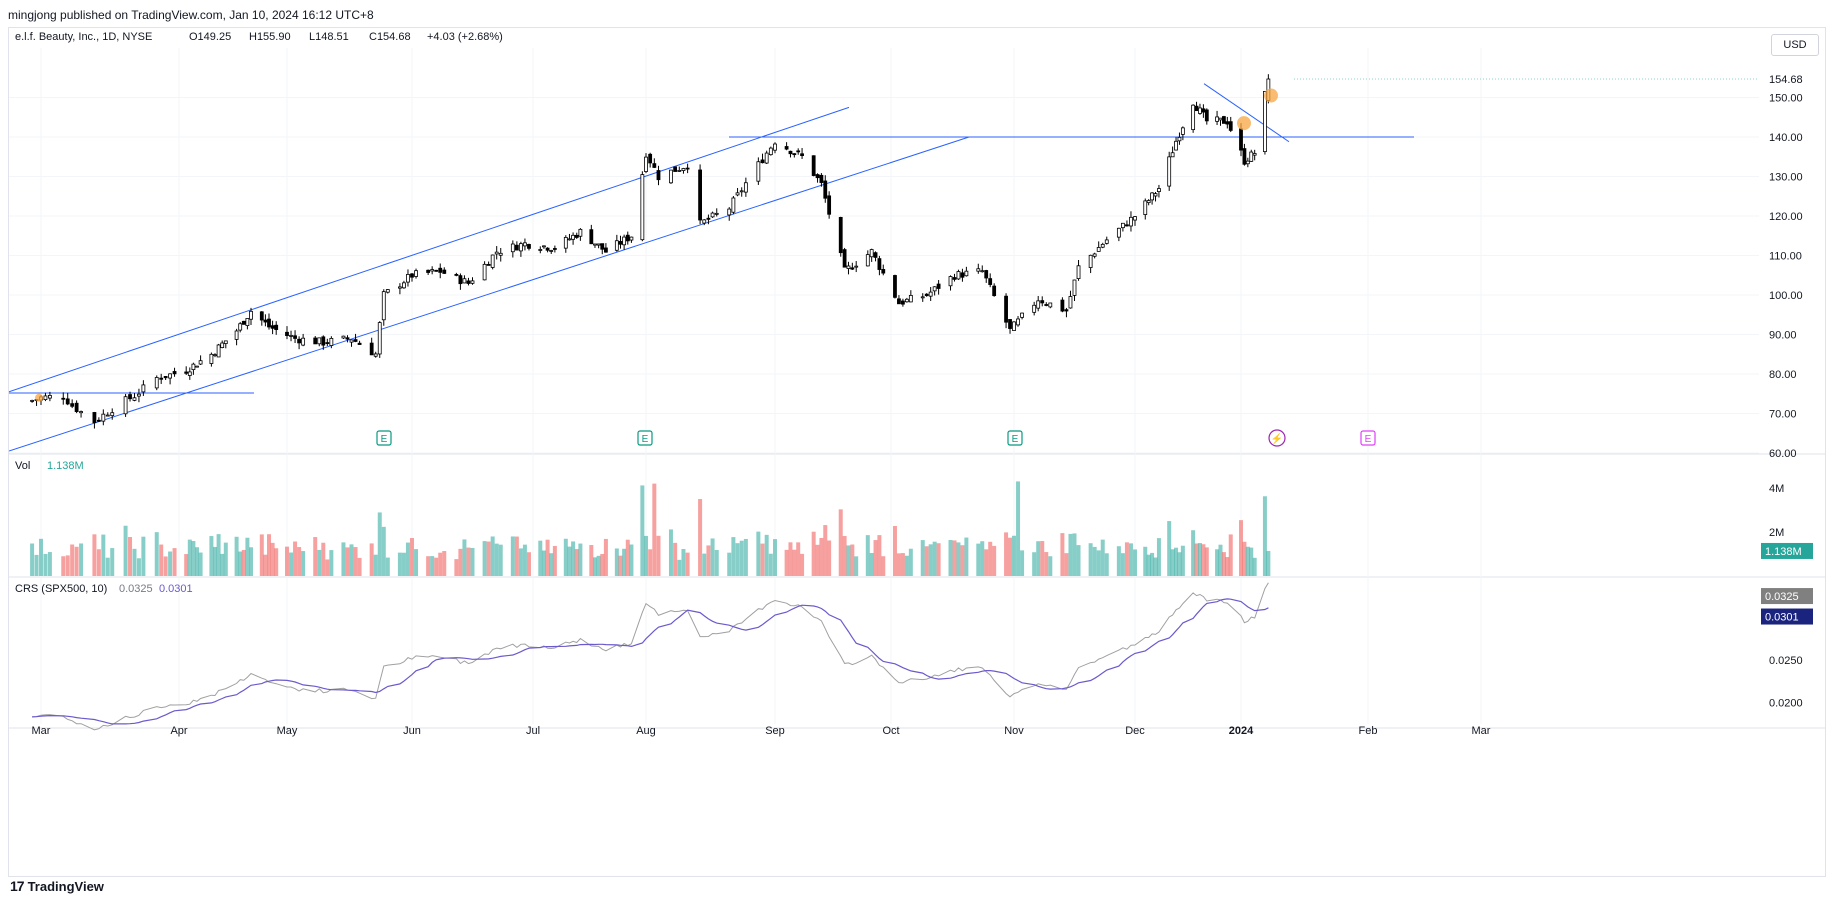  Describe the element at coordinates (1776, 533) in the screenshot. I see `volume-tick-label: 2M` at that location.